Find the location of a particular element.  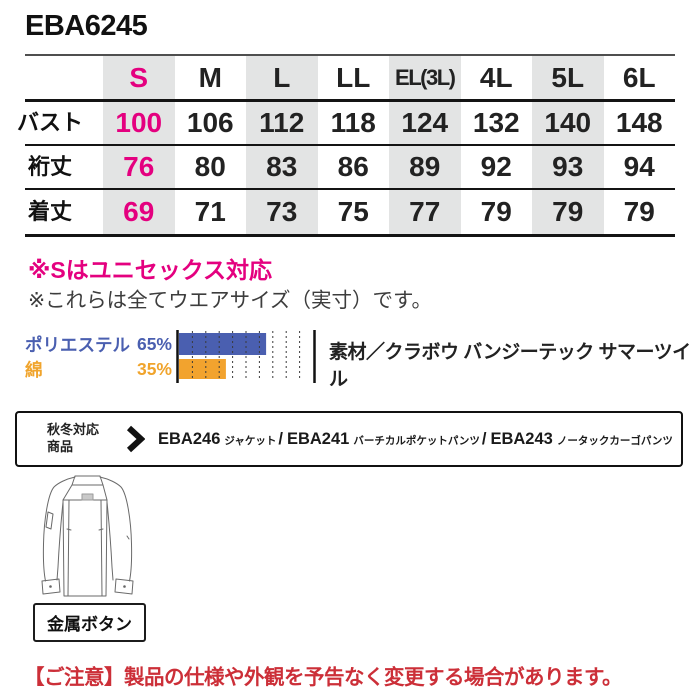

material-composition-labels: ポリエステル 65% 綿 35% is located at coordinates (98, 357).